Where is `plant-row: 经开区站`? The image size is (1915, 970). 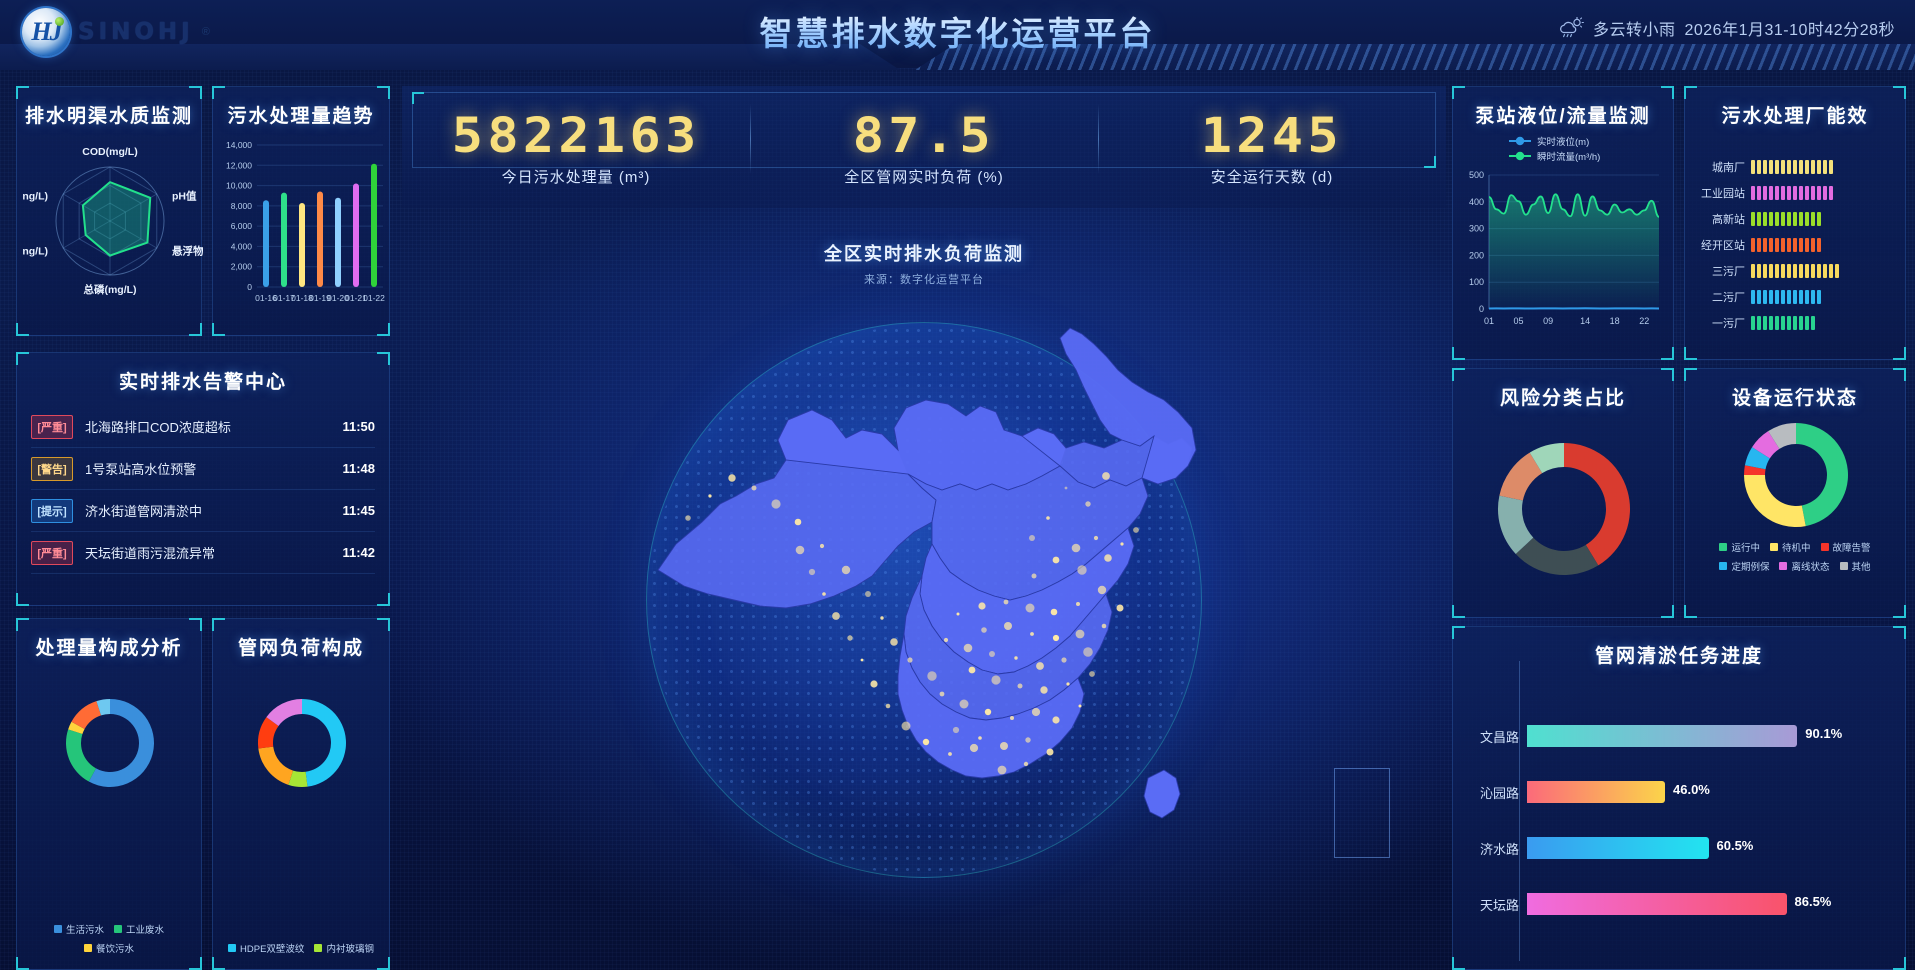 plant-row: 经开区站 is located at coordinates (1795, 245).